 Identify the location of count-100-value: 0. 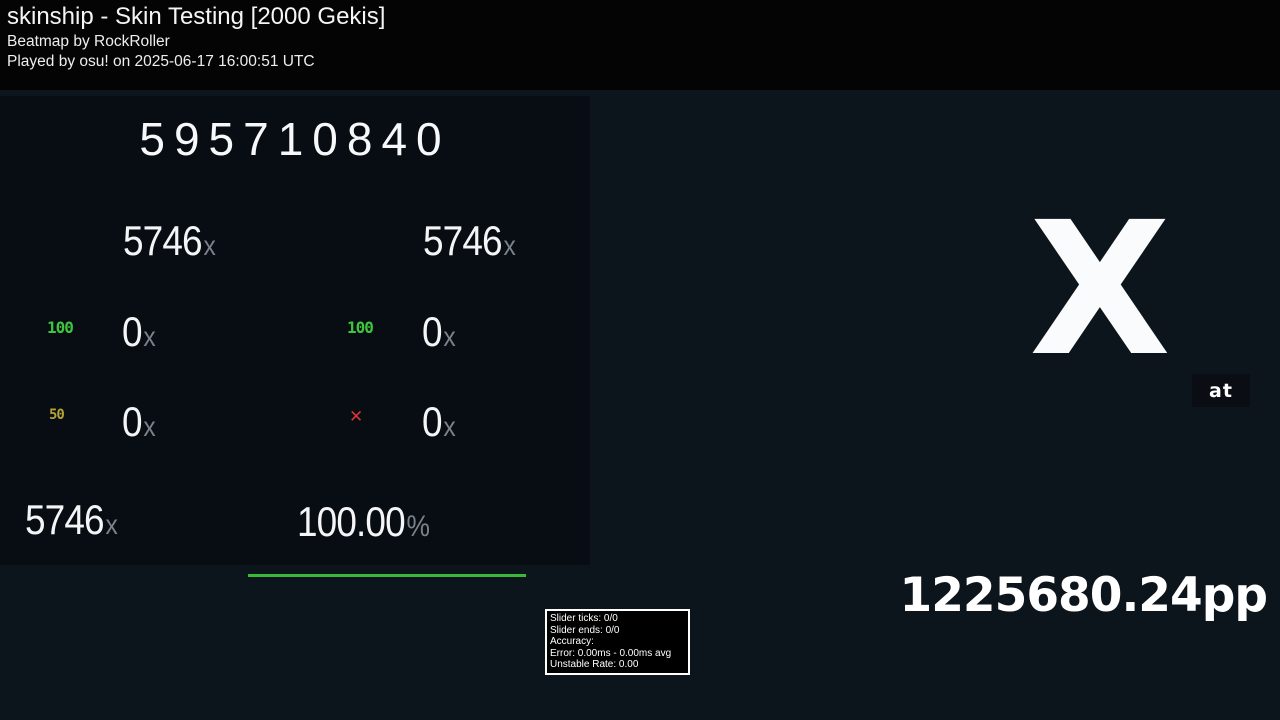
(132, 331).